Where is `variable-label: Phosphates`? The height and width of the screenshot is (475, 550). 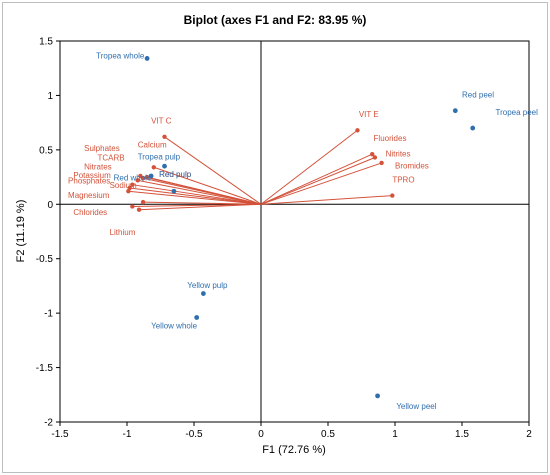 variable-label: Phosphates is located at coordinates (89, 181).